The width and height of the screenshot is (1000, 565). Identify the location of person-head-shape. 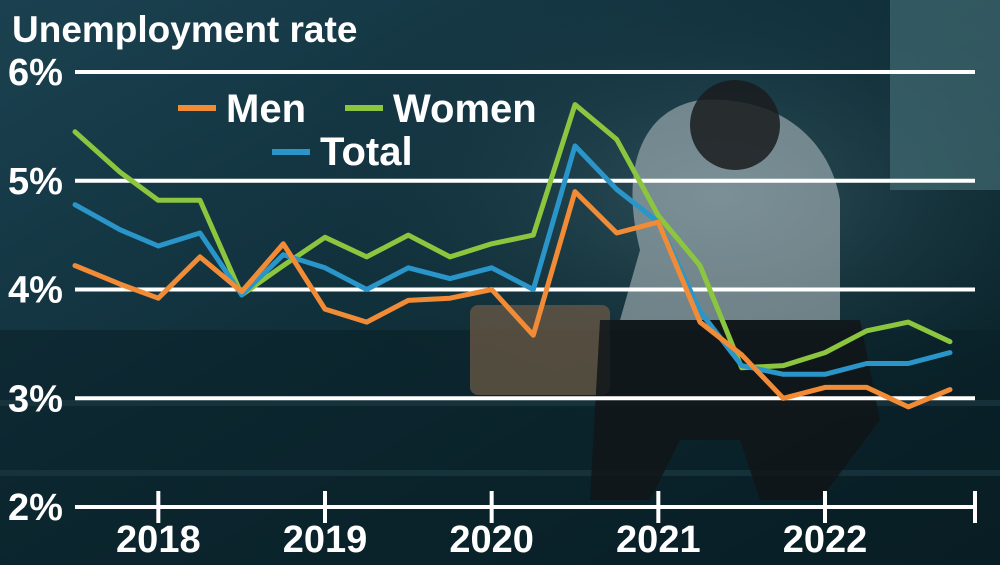
(735, 125).